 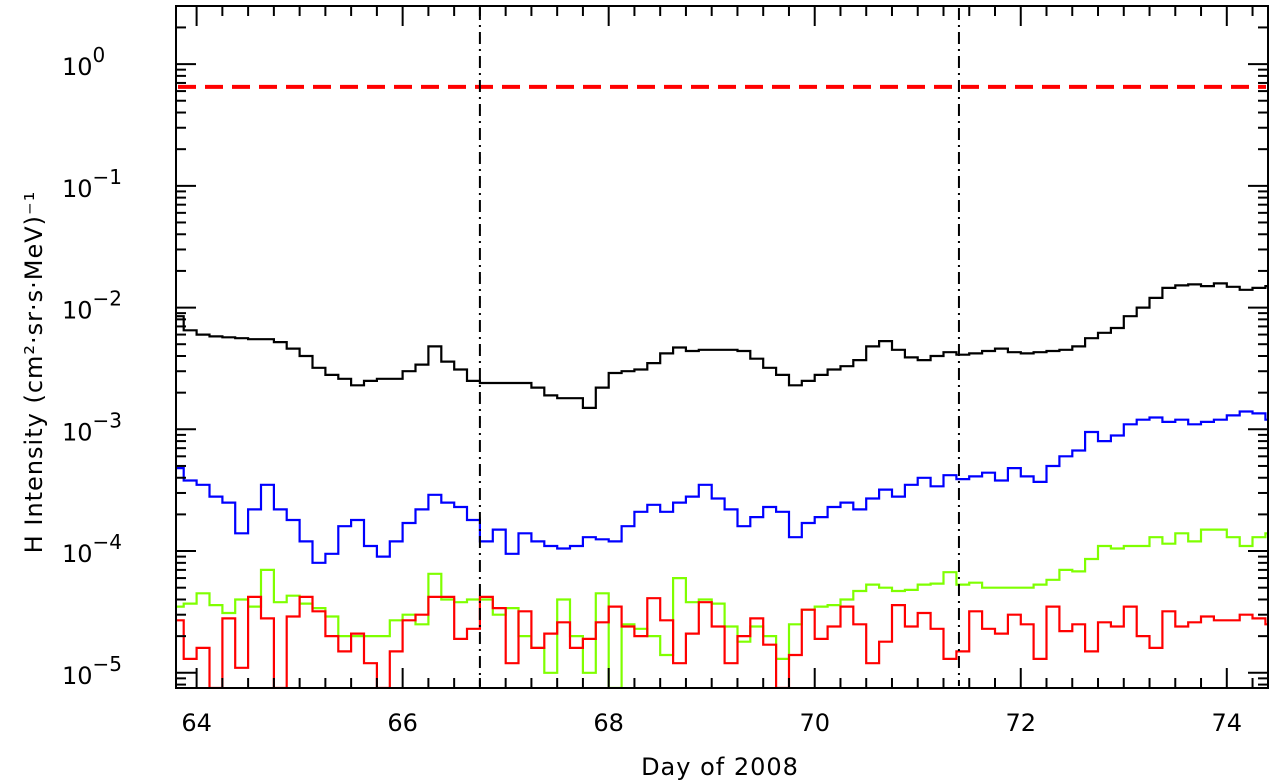 I want to click on y-tick-label: 10⁻¹, so click(x=92, y=184).